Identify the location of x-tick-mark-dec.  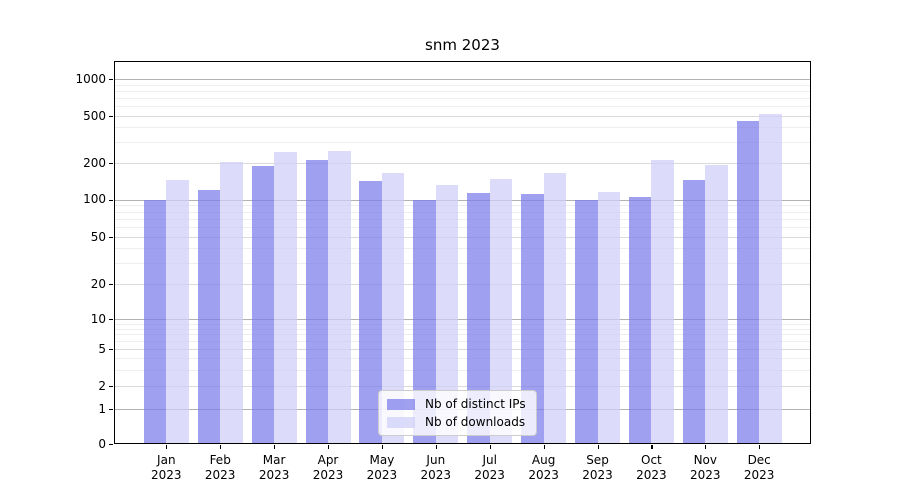
(760, 446).